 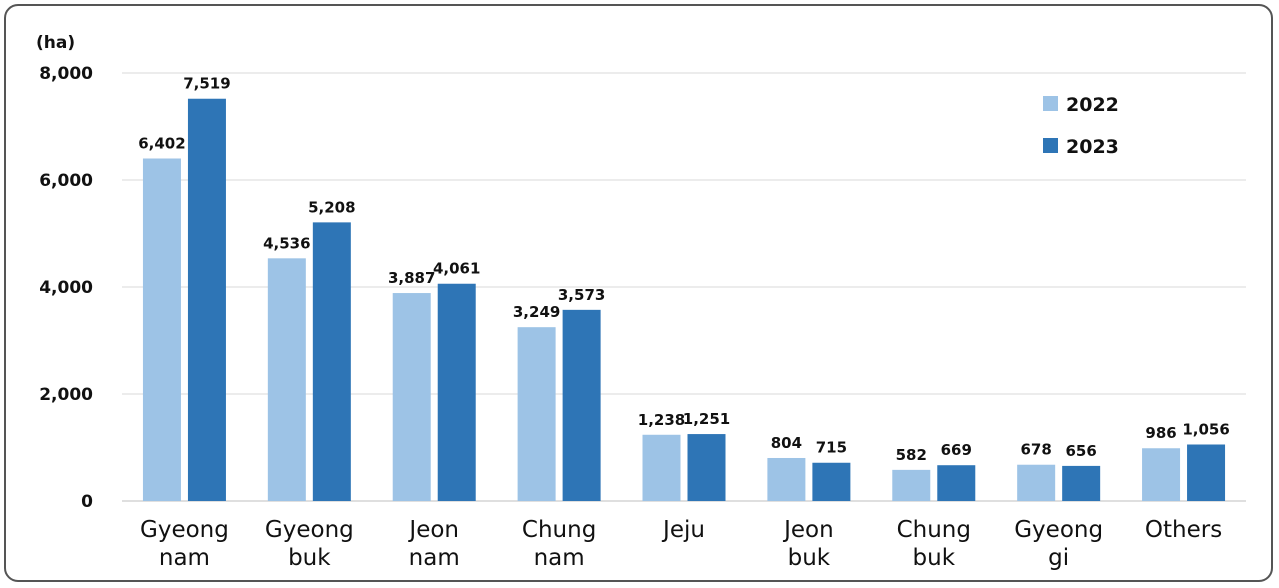 I want to click on y-tick-label: 6,000, so click(x=66, y=181).